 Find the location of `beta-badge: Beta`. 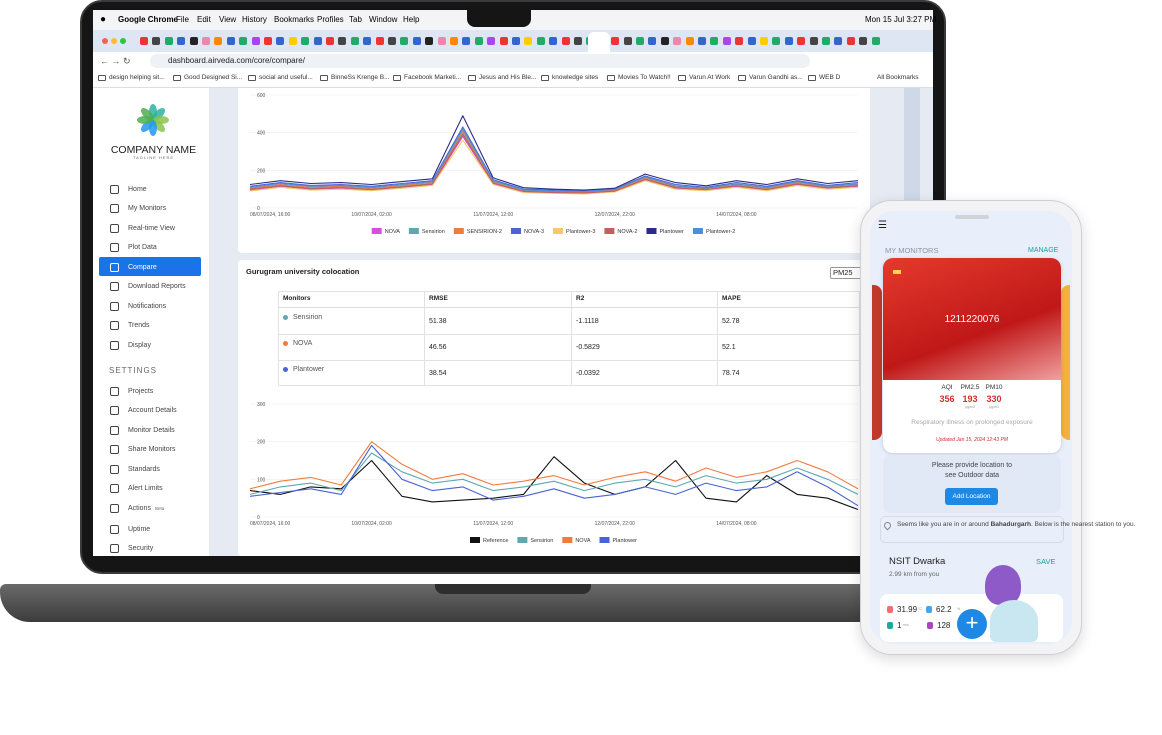

beta-badge: Beta is located at coordinates (160, 508).